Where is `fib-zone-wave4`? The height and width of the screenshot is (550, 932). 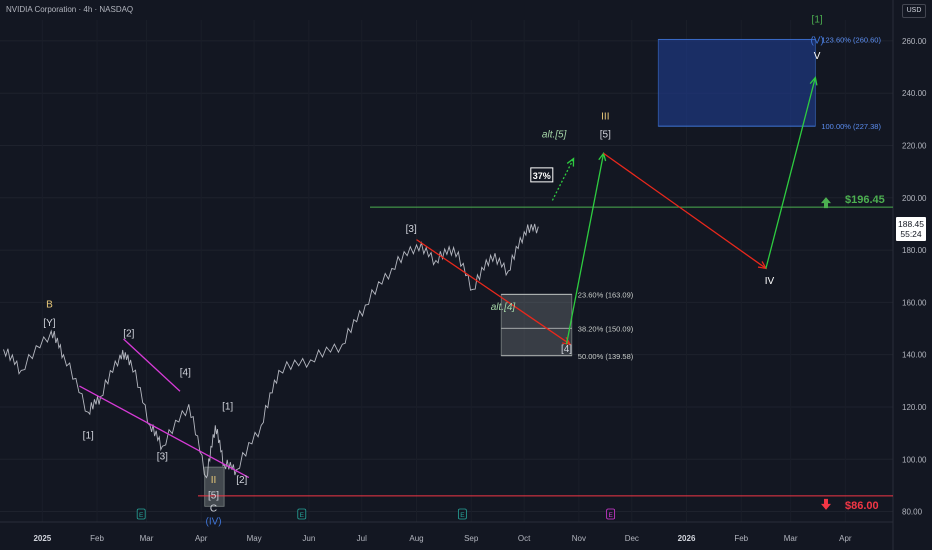
fib-zone-wave4 is located at coordinates (536, 325).